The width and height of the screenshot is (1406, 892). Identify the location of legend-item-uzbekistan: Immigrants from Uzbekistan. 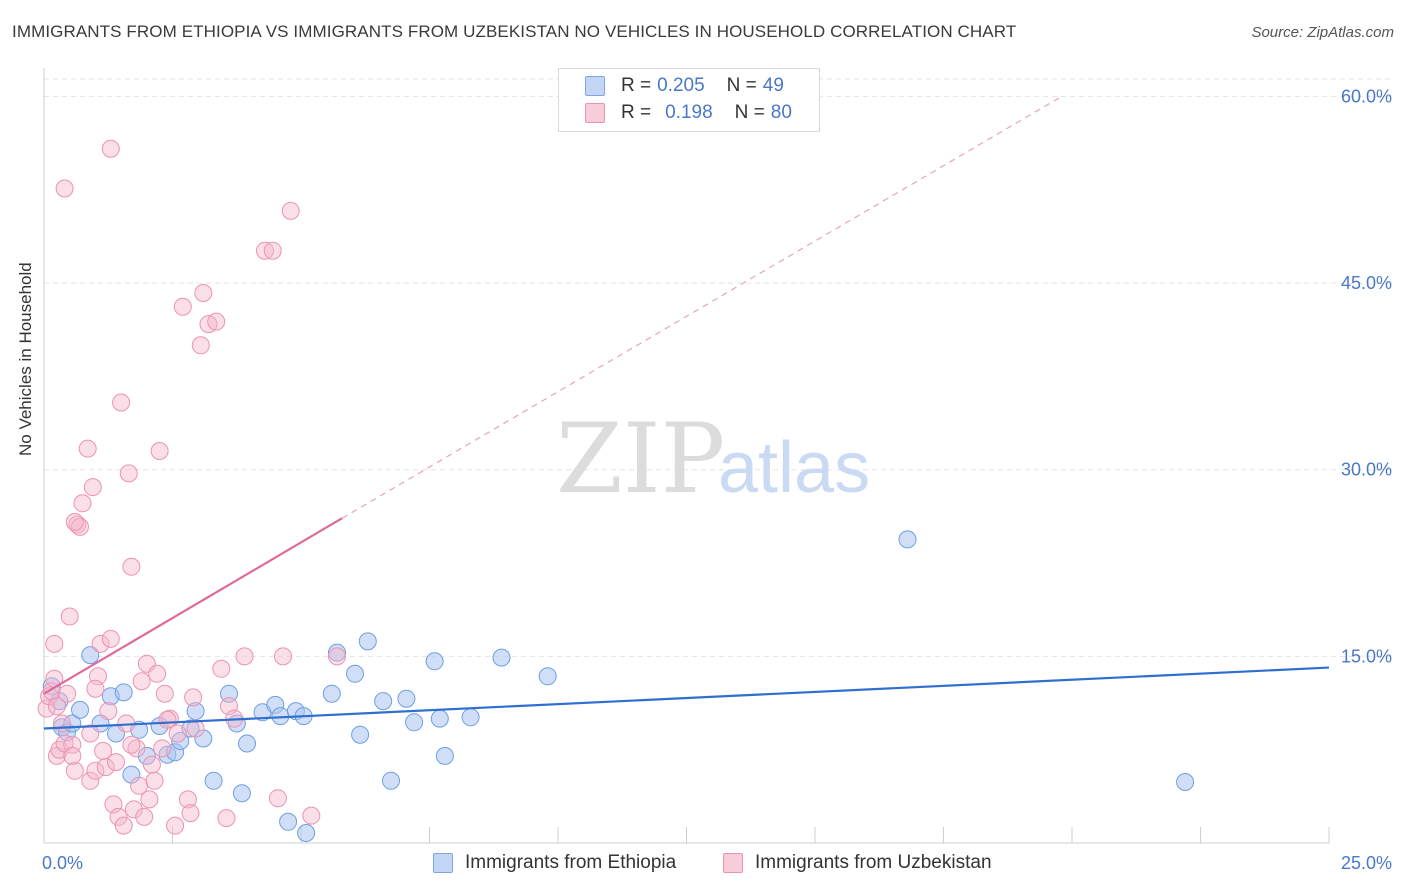
(857, 863).